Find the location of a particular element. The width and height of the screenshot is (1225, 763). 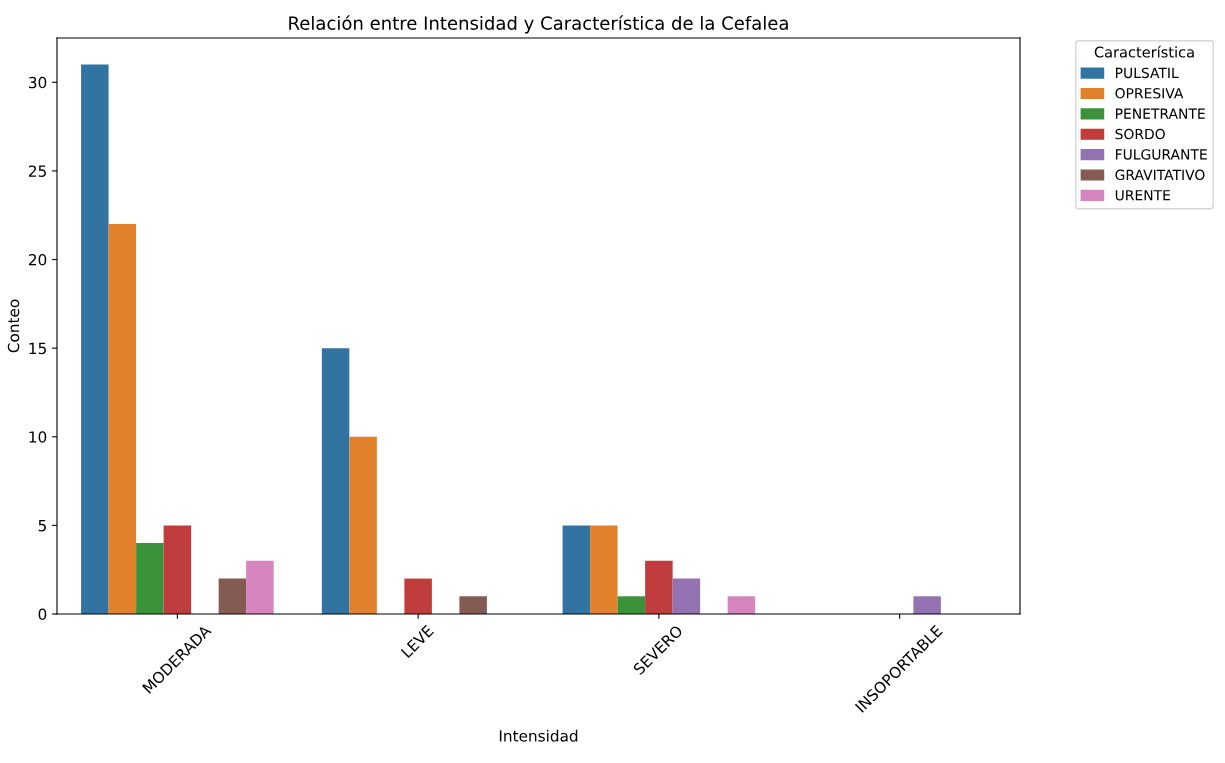

legend-label: FULGURANTE is located at coordinates (1161, 154).